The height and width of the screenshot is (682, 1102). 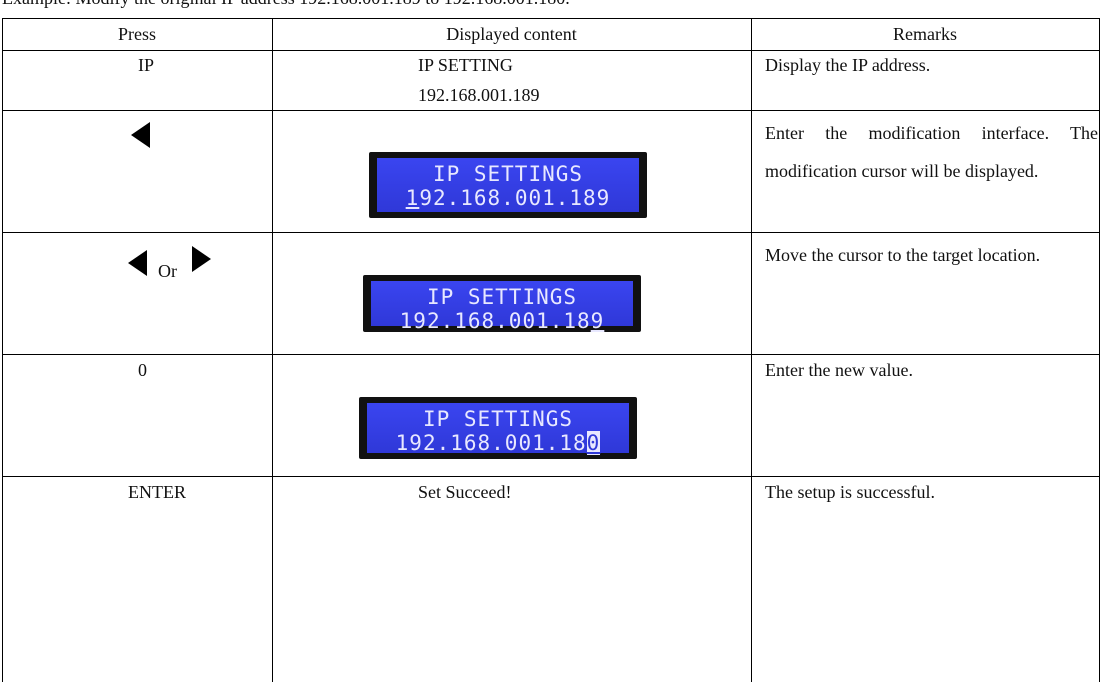 What do you see at coordinates (479, 95) in the screenshot?
I see `display-line: 192.168.001.189` at bounding box center [479, 95].